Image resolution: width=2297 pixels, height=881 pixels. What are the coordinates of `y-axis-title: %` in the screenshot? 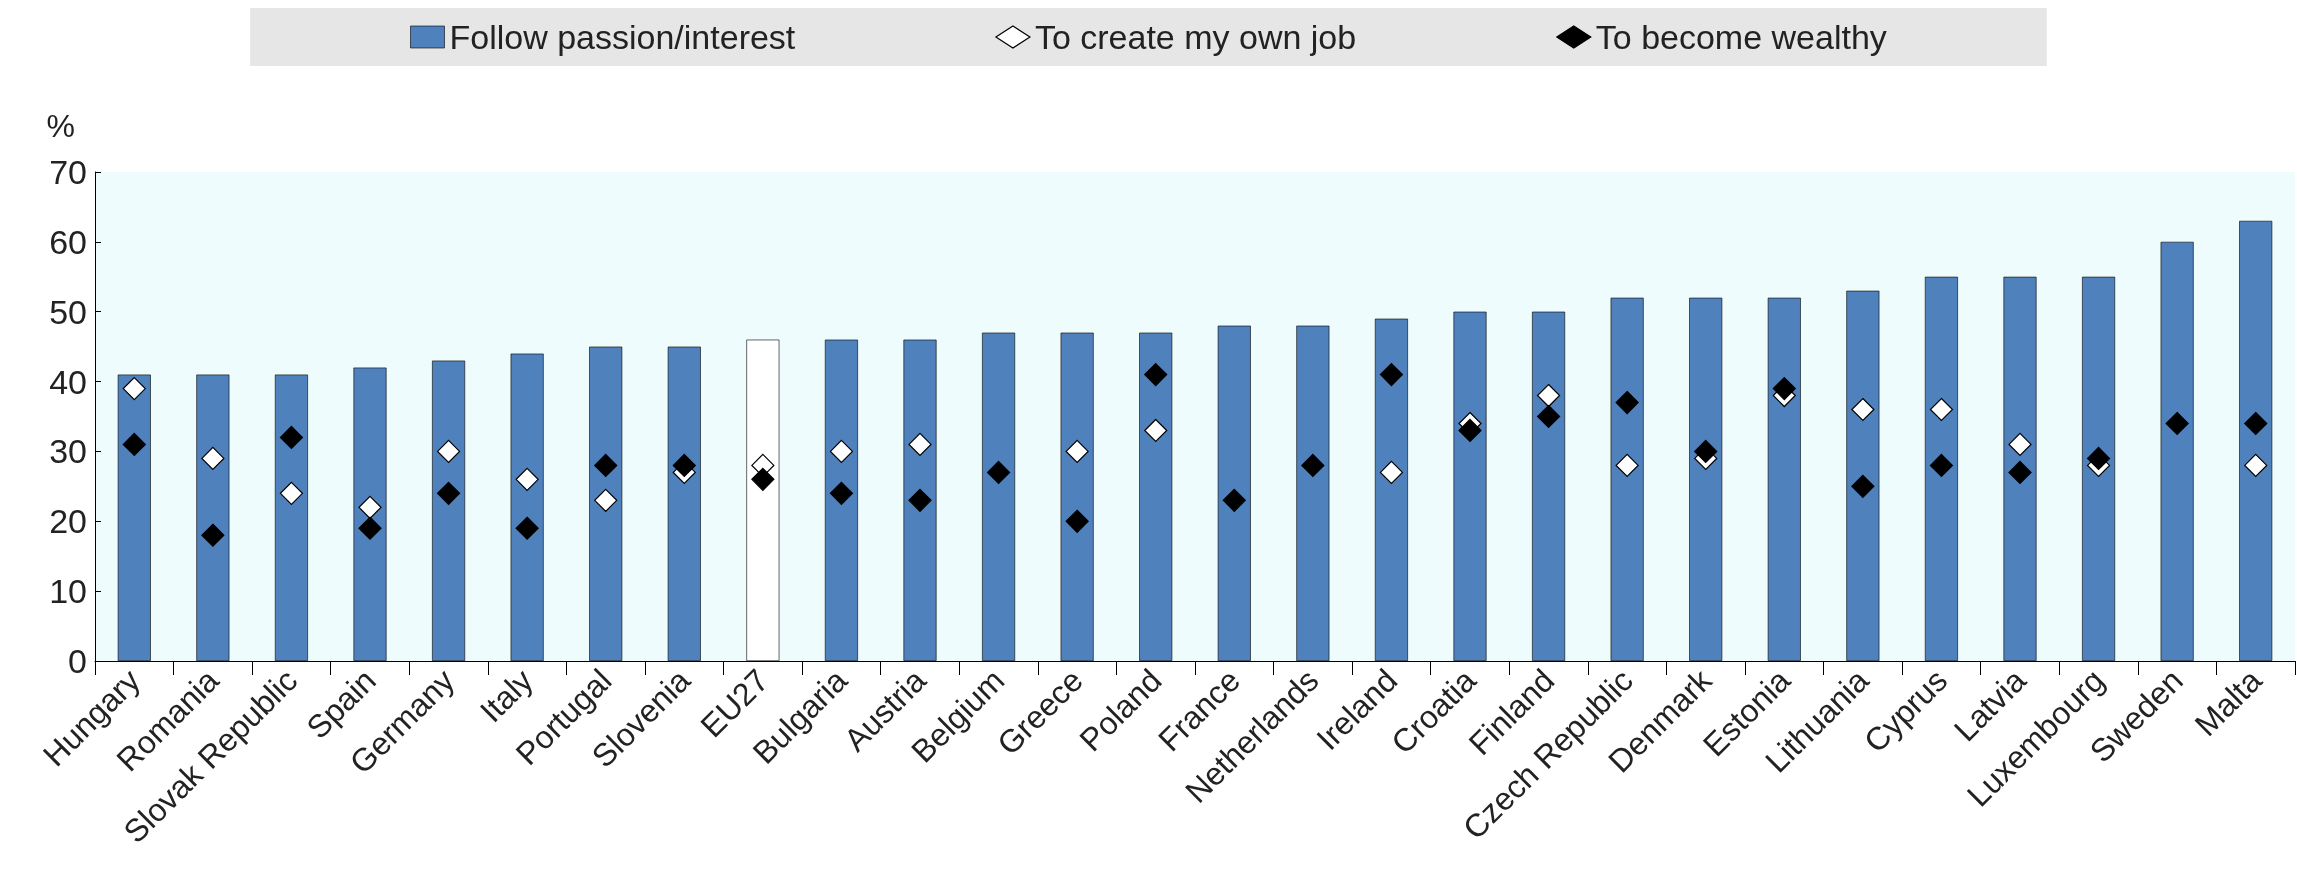 It's located at (60, 126).